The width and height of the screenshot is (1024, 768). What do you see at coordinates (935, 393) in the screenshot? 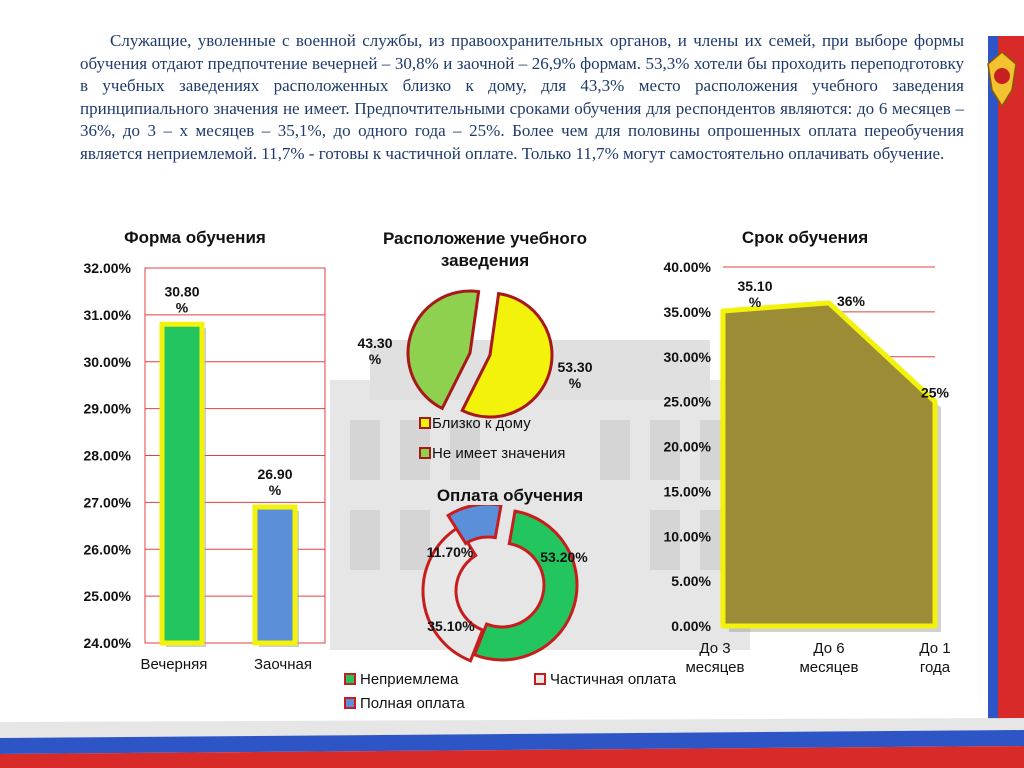
I see `area-data-label: 25%` at bounding box center [935, 393].